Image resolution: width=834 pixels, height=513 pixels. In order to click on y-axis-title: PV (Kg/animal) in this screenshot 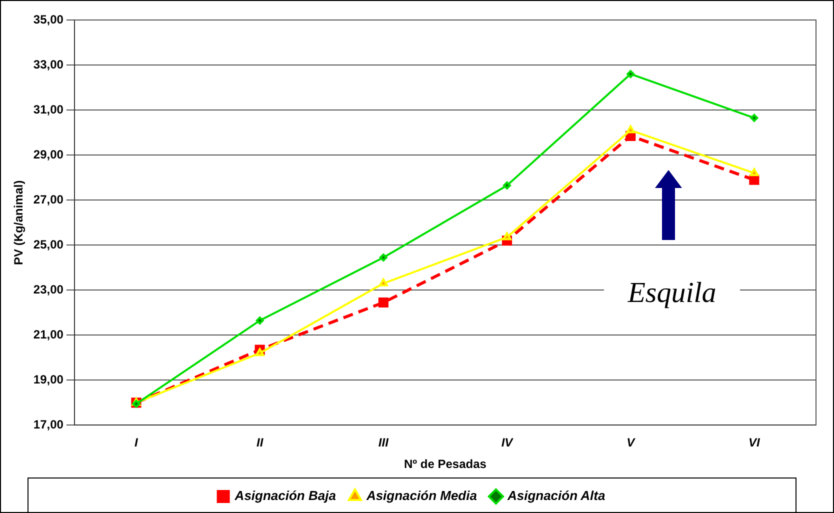, I will do `click(19, 222)`.